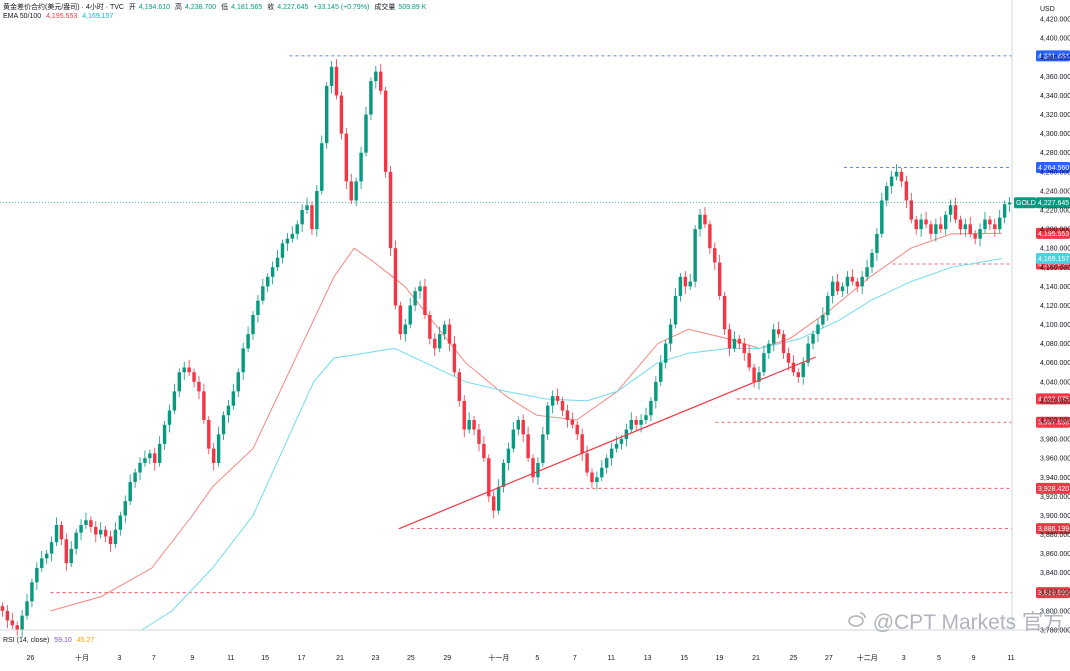 This screenshot has width=1070, height=671. Describe the element at coordinates (1055, 115) in the screenshot. I see `y-tick-label: 4,320.000` at that location.